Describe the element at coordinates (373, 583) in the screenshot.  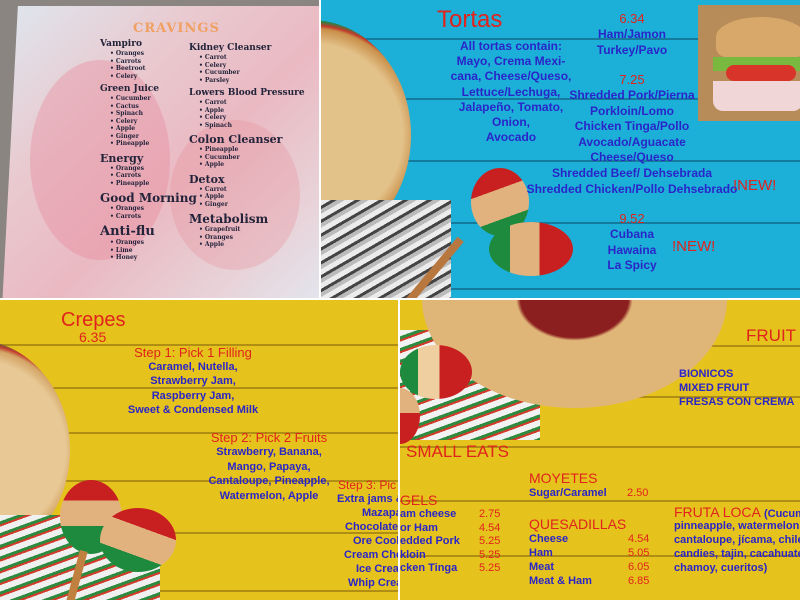
I see `menu-item: Whip Crear` at that location.